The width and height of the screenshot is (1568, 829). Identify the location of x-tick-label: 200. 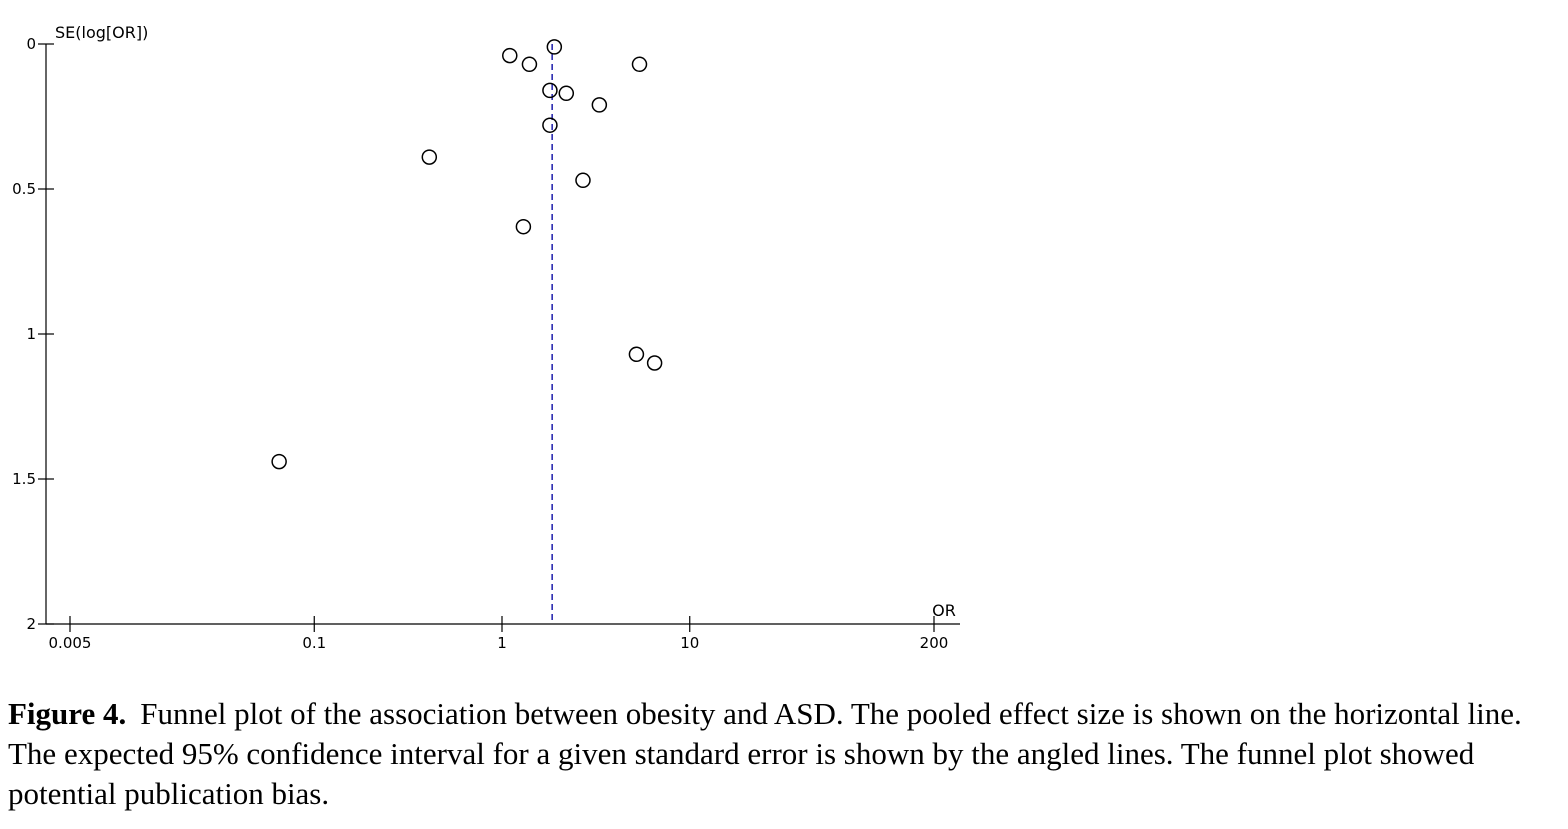
(934, 643).